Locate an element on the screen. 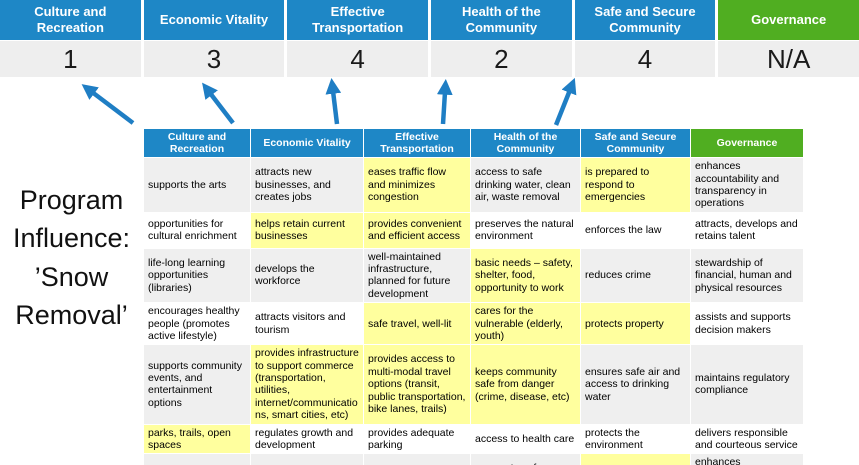 The height and width of the screenshot is (465, 859). matrix-header-cell: Economic Vitality is located at coordinates (307, 143).